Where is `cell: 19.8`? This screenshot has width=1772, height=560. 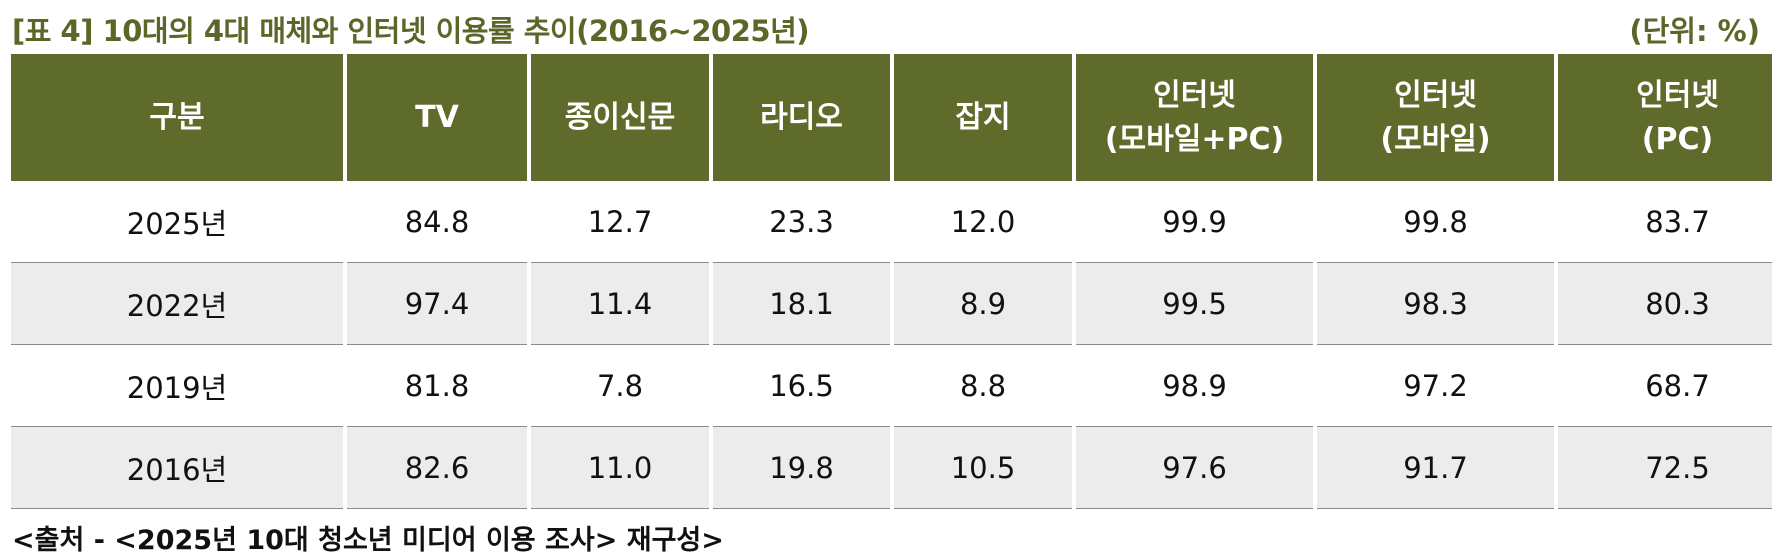
cell: 19.8 is located at coordinates (801, 468).